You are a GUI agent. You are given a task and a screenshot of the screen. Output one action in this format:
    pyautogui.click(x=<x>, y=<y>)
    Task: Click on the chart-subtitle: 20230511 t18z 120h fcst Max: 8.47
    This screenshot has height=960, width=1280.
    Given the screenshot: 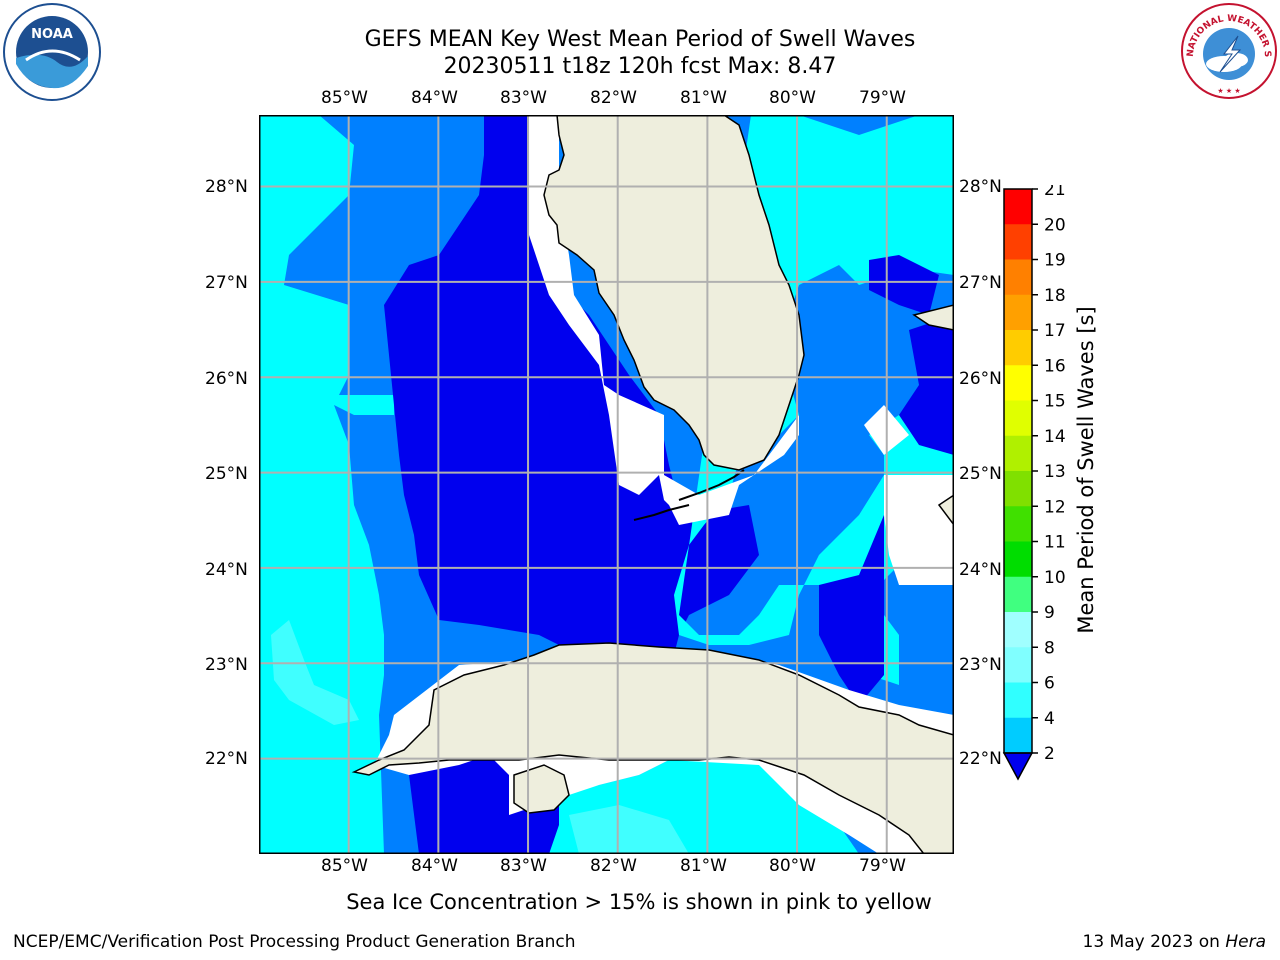 What is the action you would take?
    pyautogui.click(x=640, y=66)
    